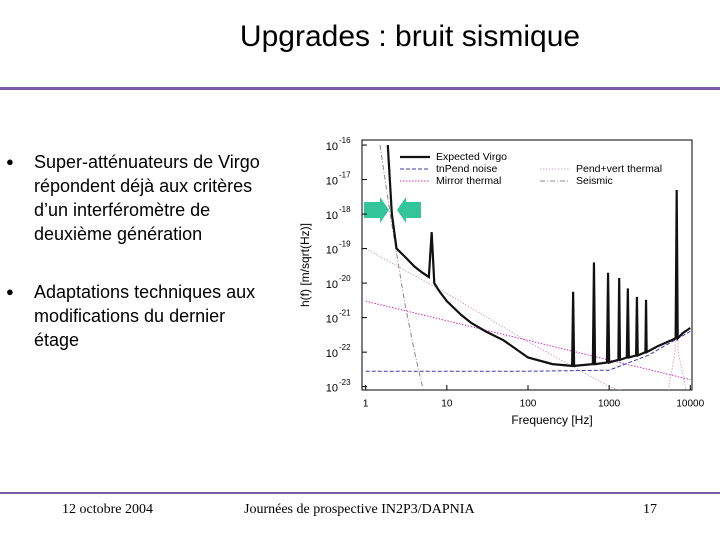 The width and height of the screenshot is (720, 540). What do you see at coordinates (359, 509) in the screenshot?
I see `footer-event: Journées de prospective IN2P3/DAPNIA` at bounding box center [359, 509].